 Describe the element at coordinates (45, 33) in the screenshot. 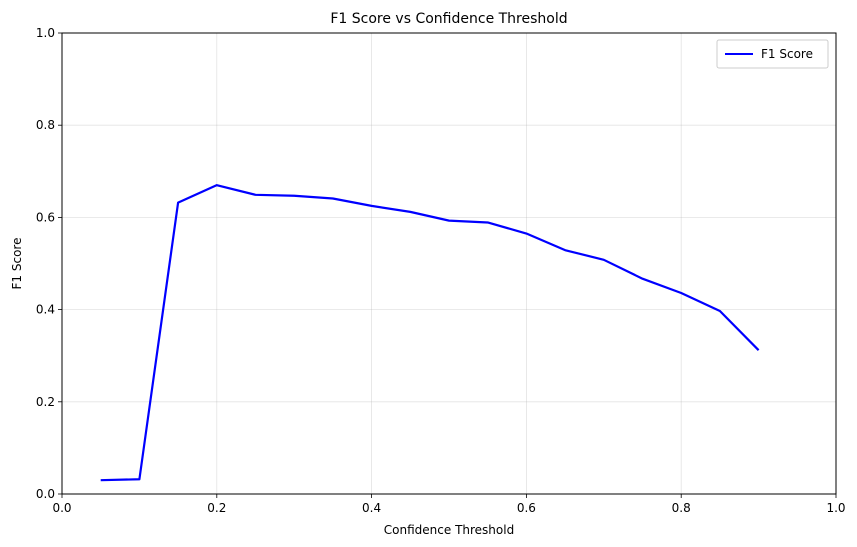

I see `y-tick-label: 1.0` at that location.